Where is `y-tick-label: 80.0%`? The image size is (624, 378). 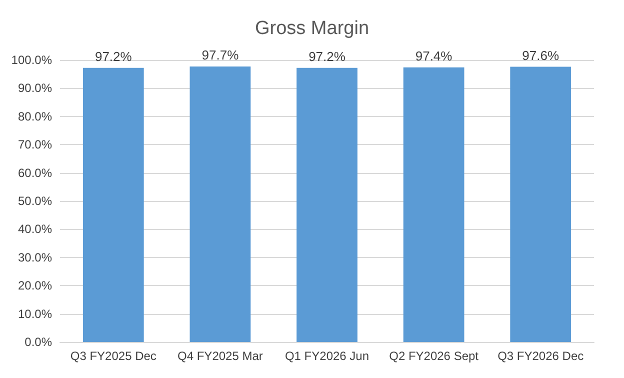
y-tick-label: 80.0% is located at coordinates (35, 116).